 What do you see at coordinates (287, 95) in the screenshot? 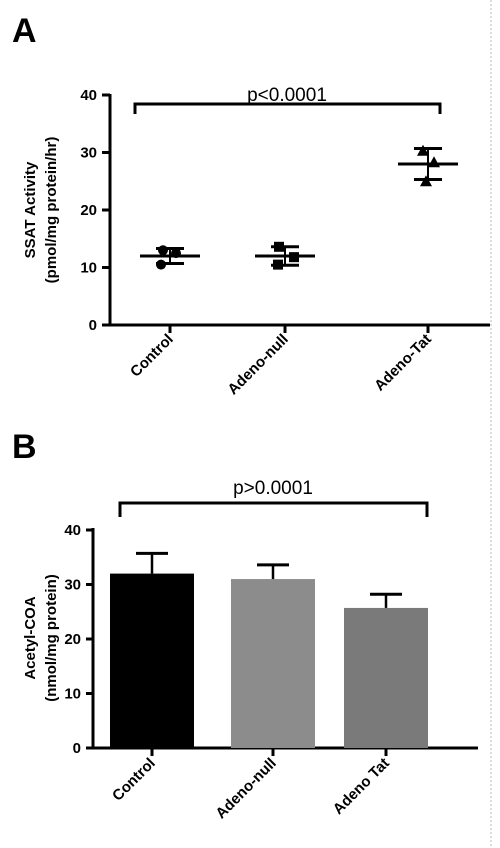
I see `significance-label-a: p<0.0001` at bounding box center [287, 95].